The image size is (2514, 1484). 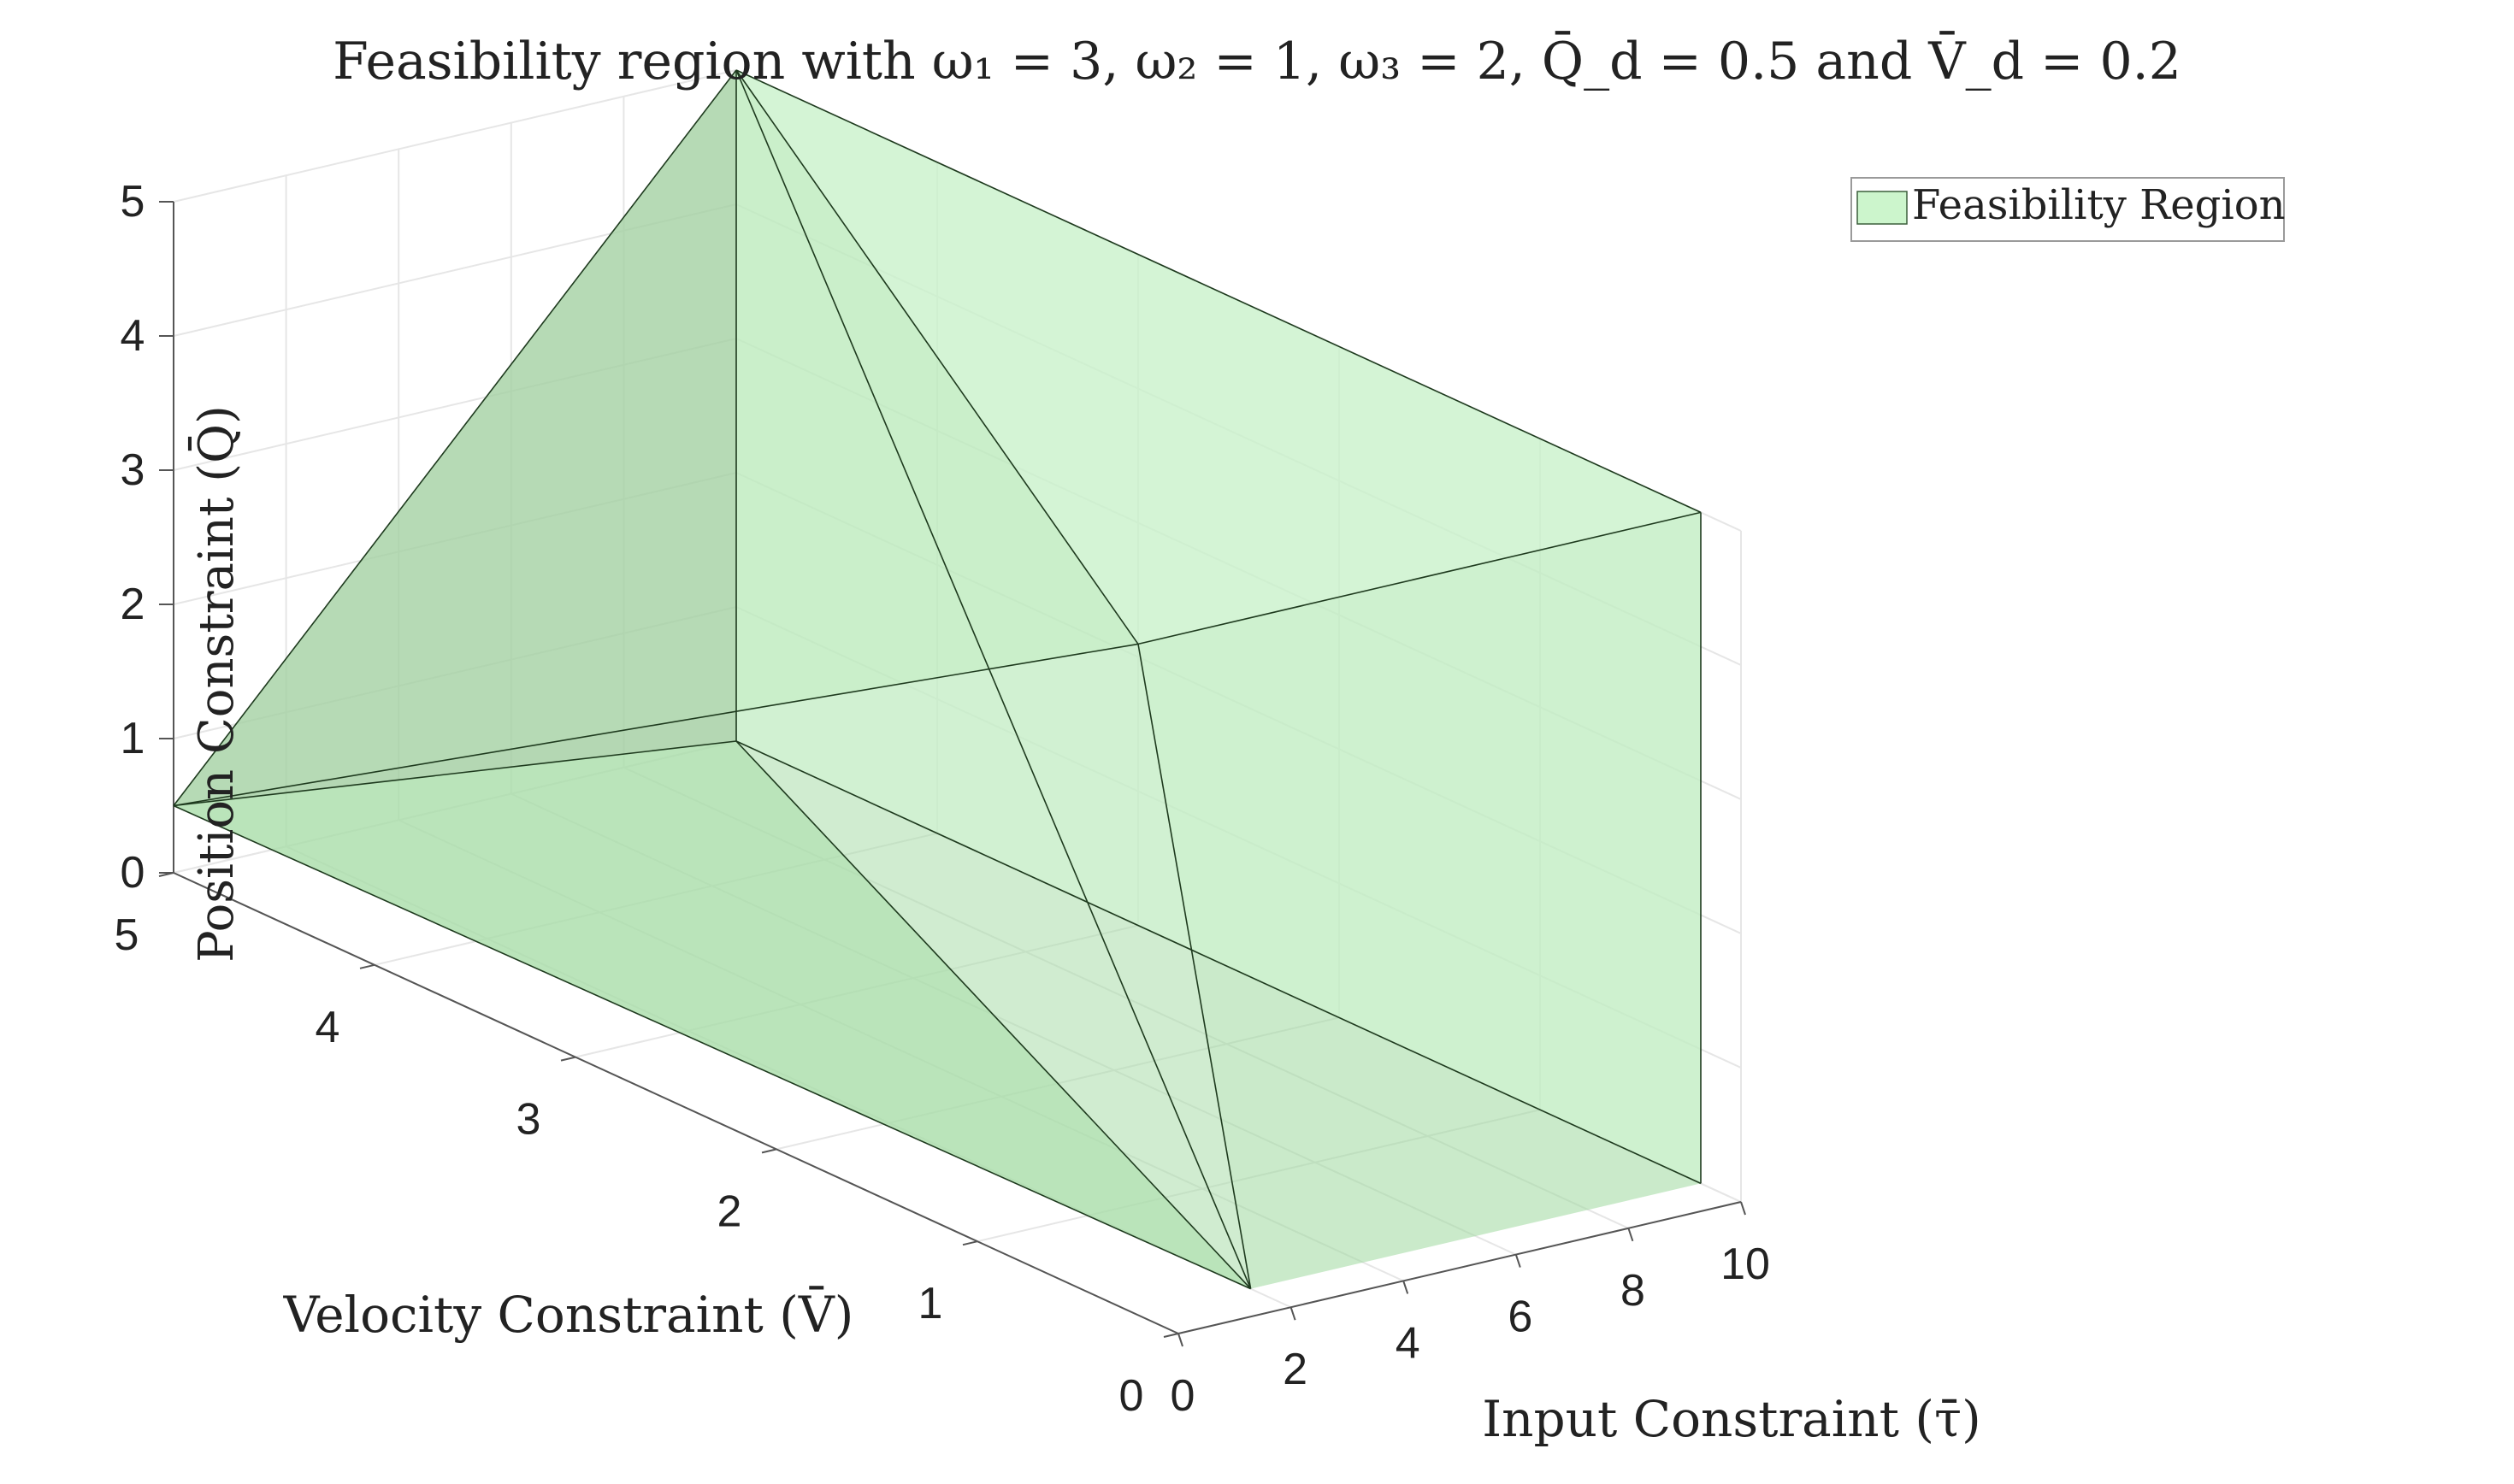 What do you see at coordinates (1633, 1291) in the screenshot?
I see `x-tick-label: 8` at bounding box center [1633, 1291].